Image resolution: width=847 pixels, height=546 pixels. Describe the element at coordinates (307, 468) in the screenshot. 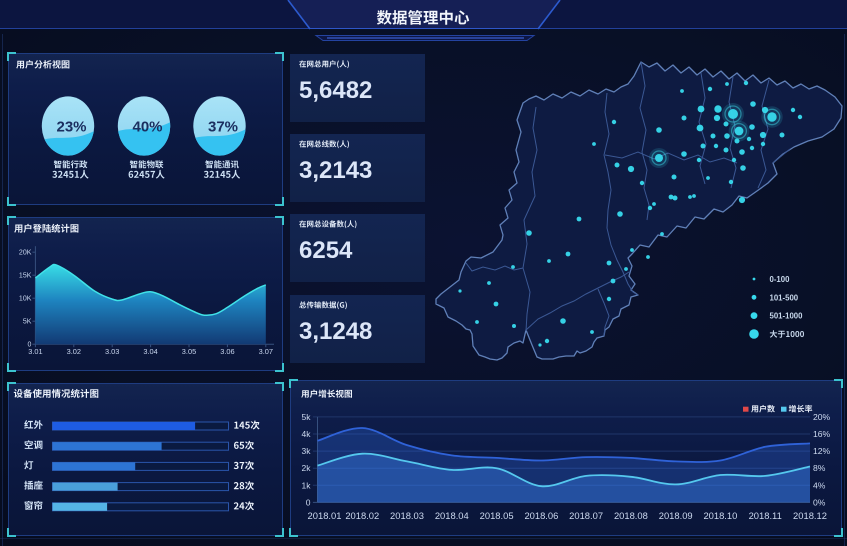

I see `svg-text: 2k` at that location.